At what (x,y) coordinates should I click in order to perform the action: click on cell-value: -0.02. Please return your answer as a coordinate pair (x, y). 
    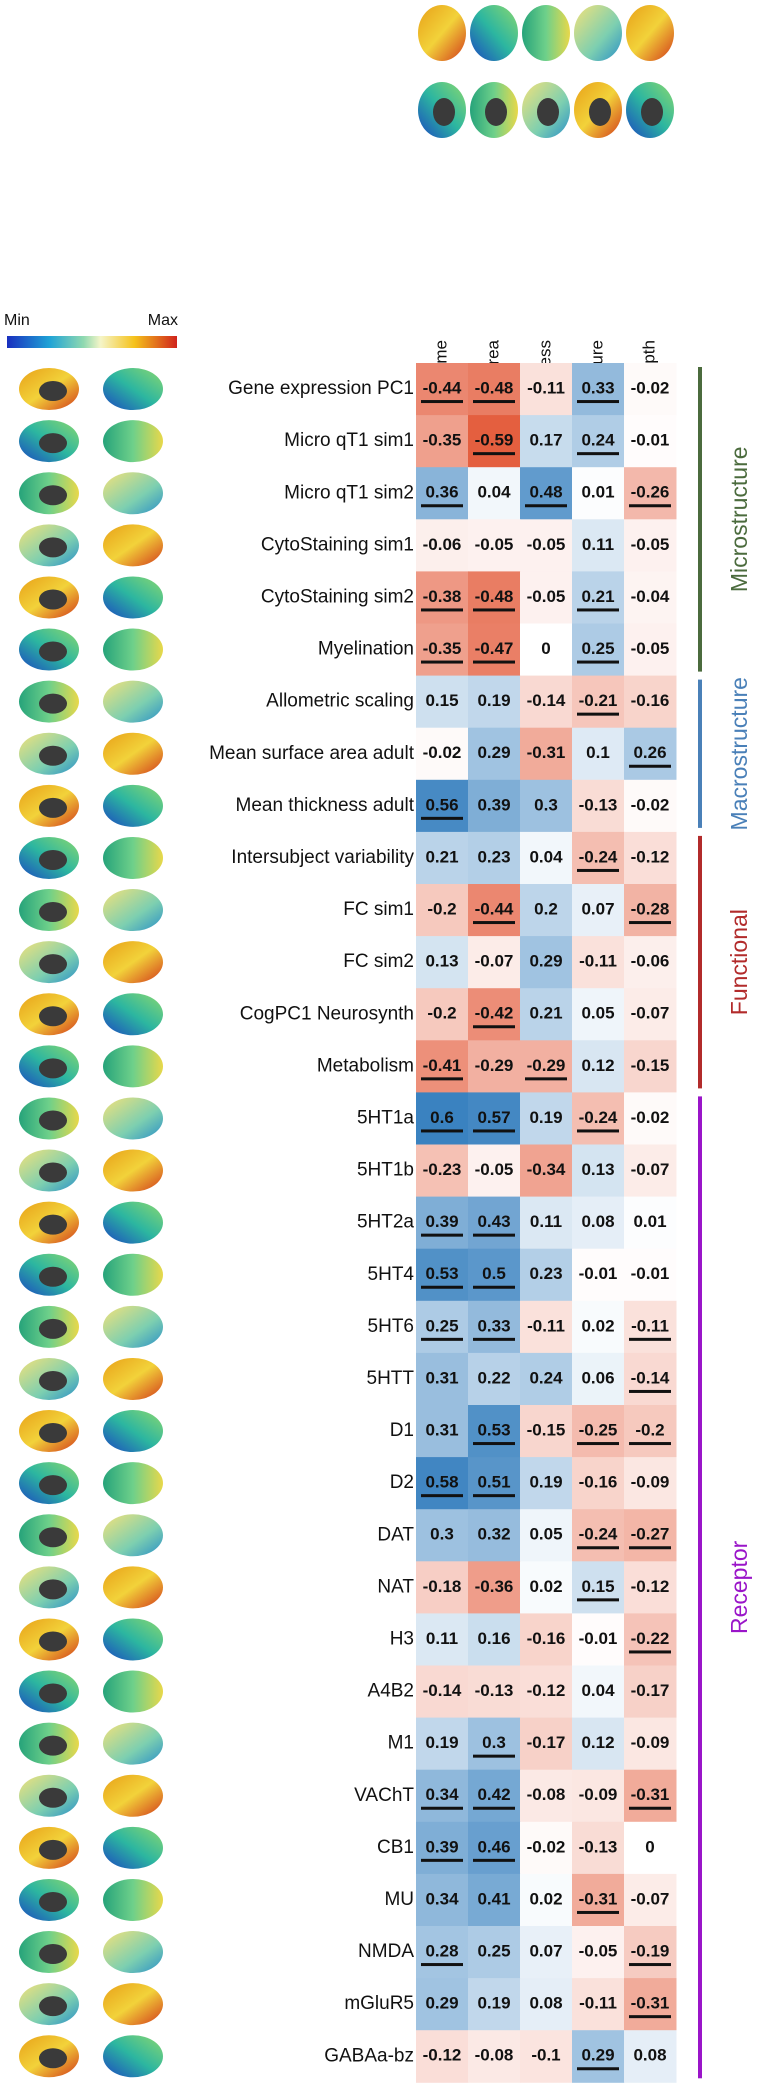
    Looking at the image, I should click on (650, 1117).